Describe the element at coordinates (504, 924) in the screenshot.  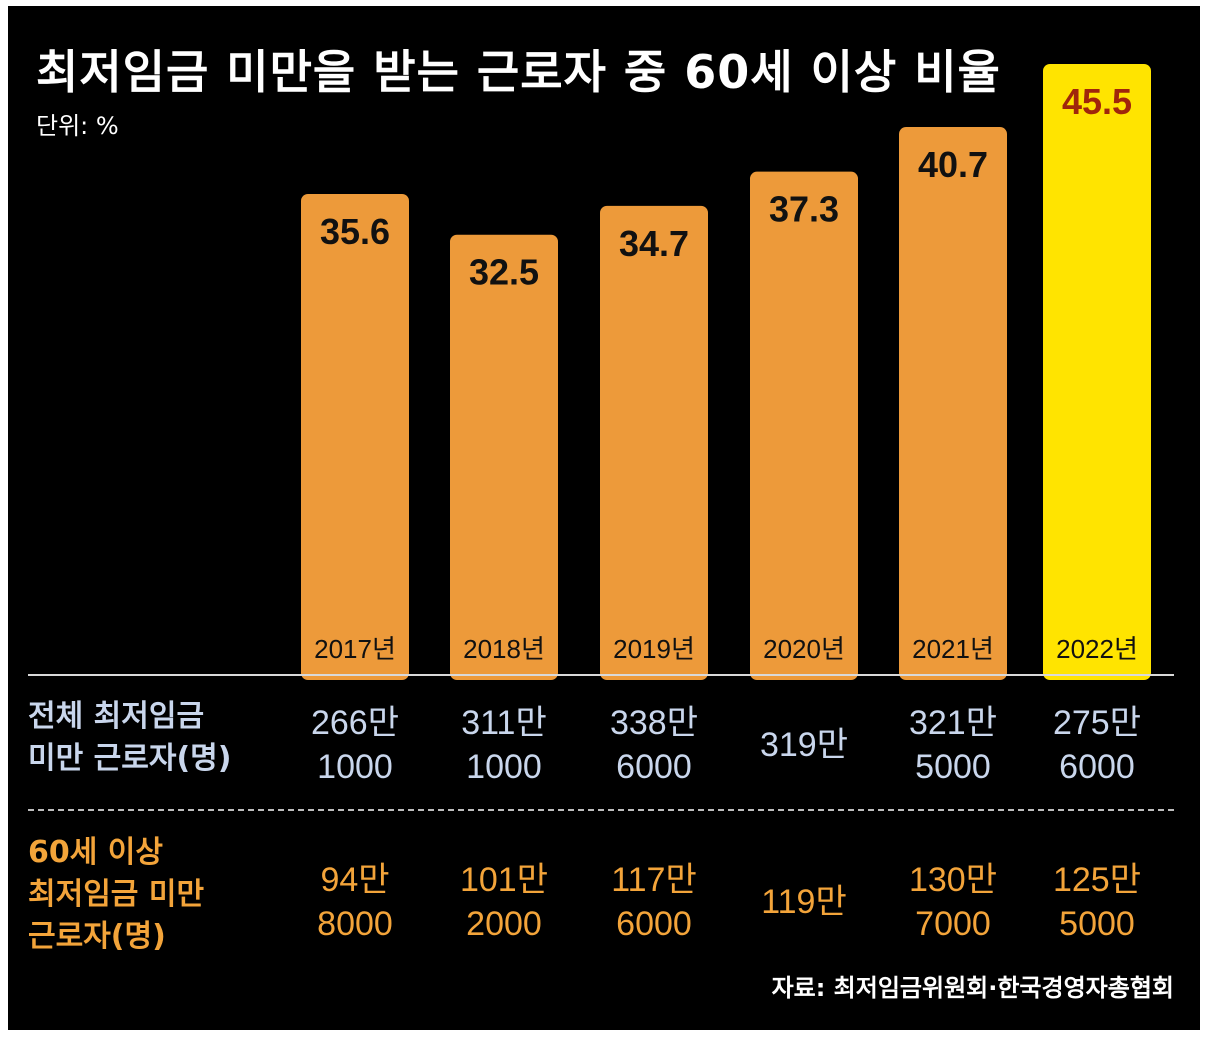
I see `cell-line: 2000` at that location.